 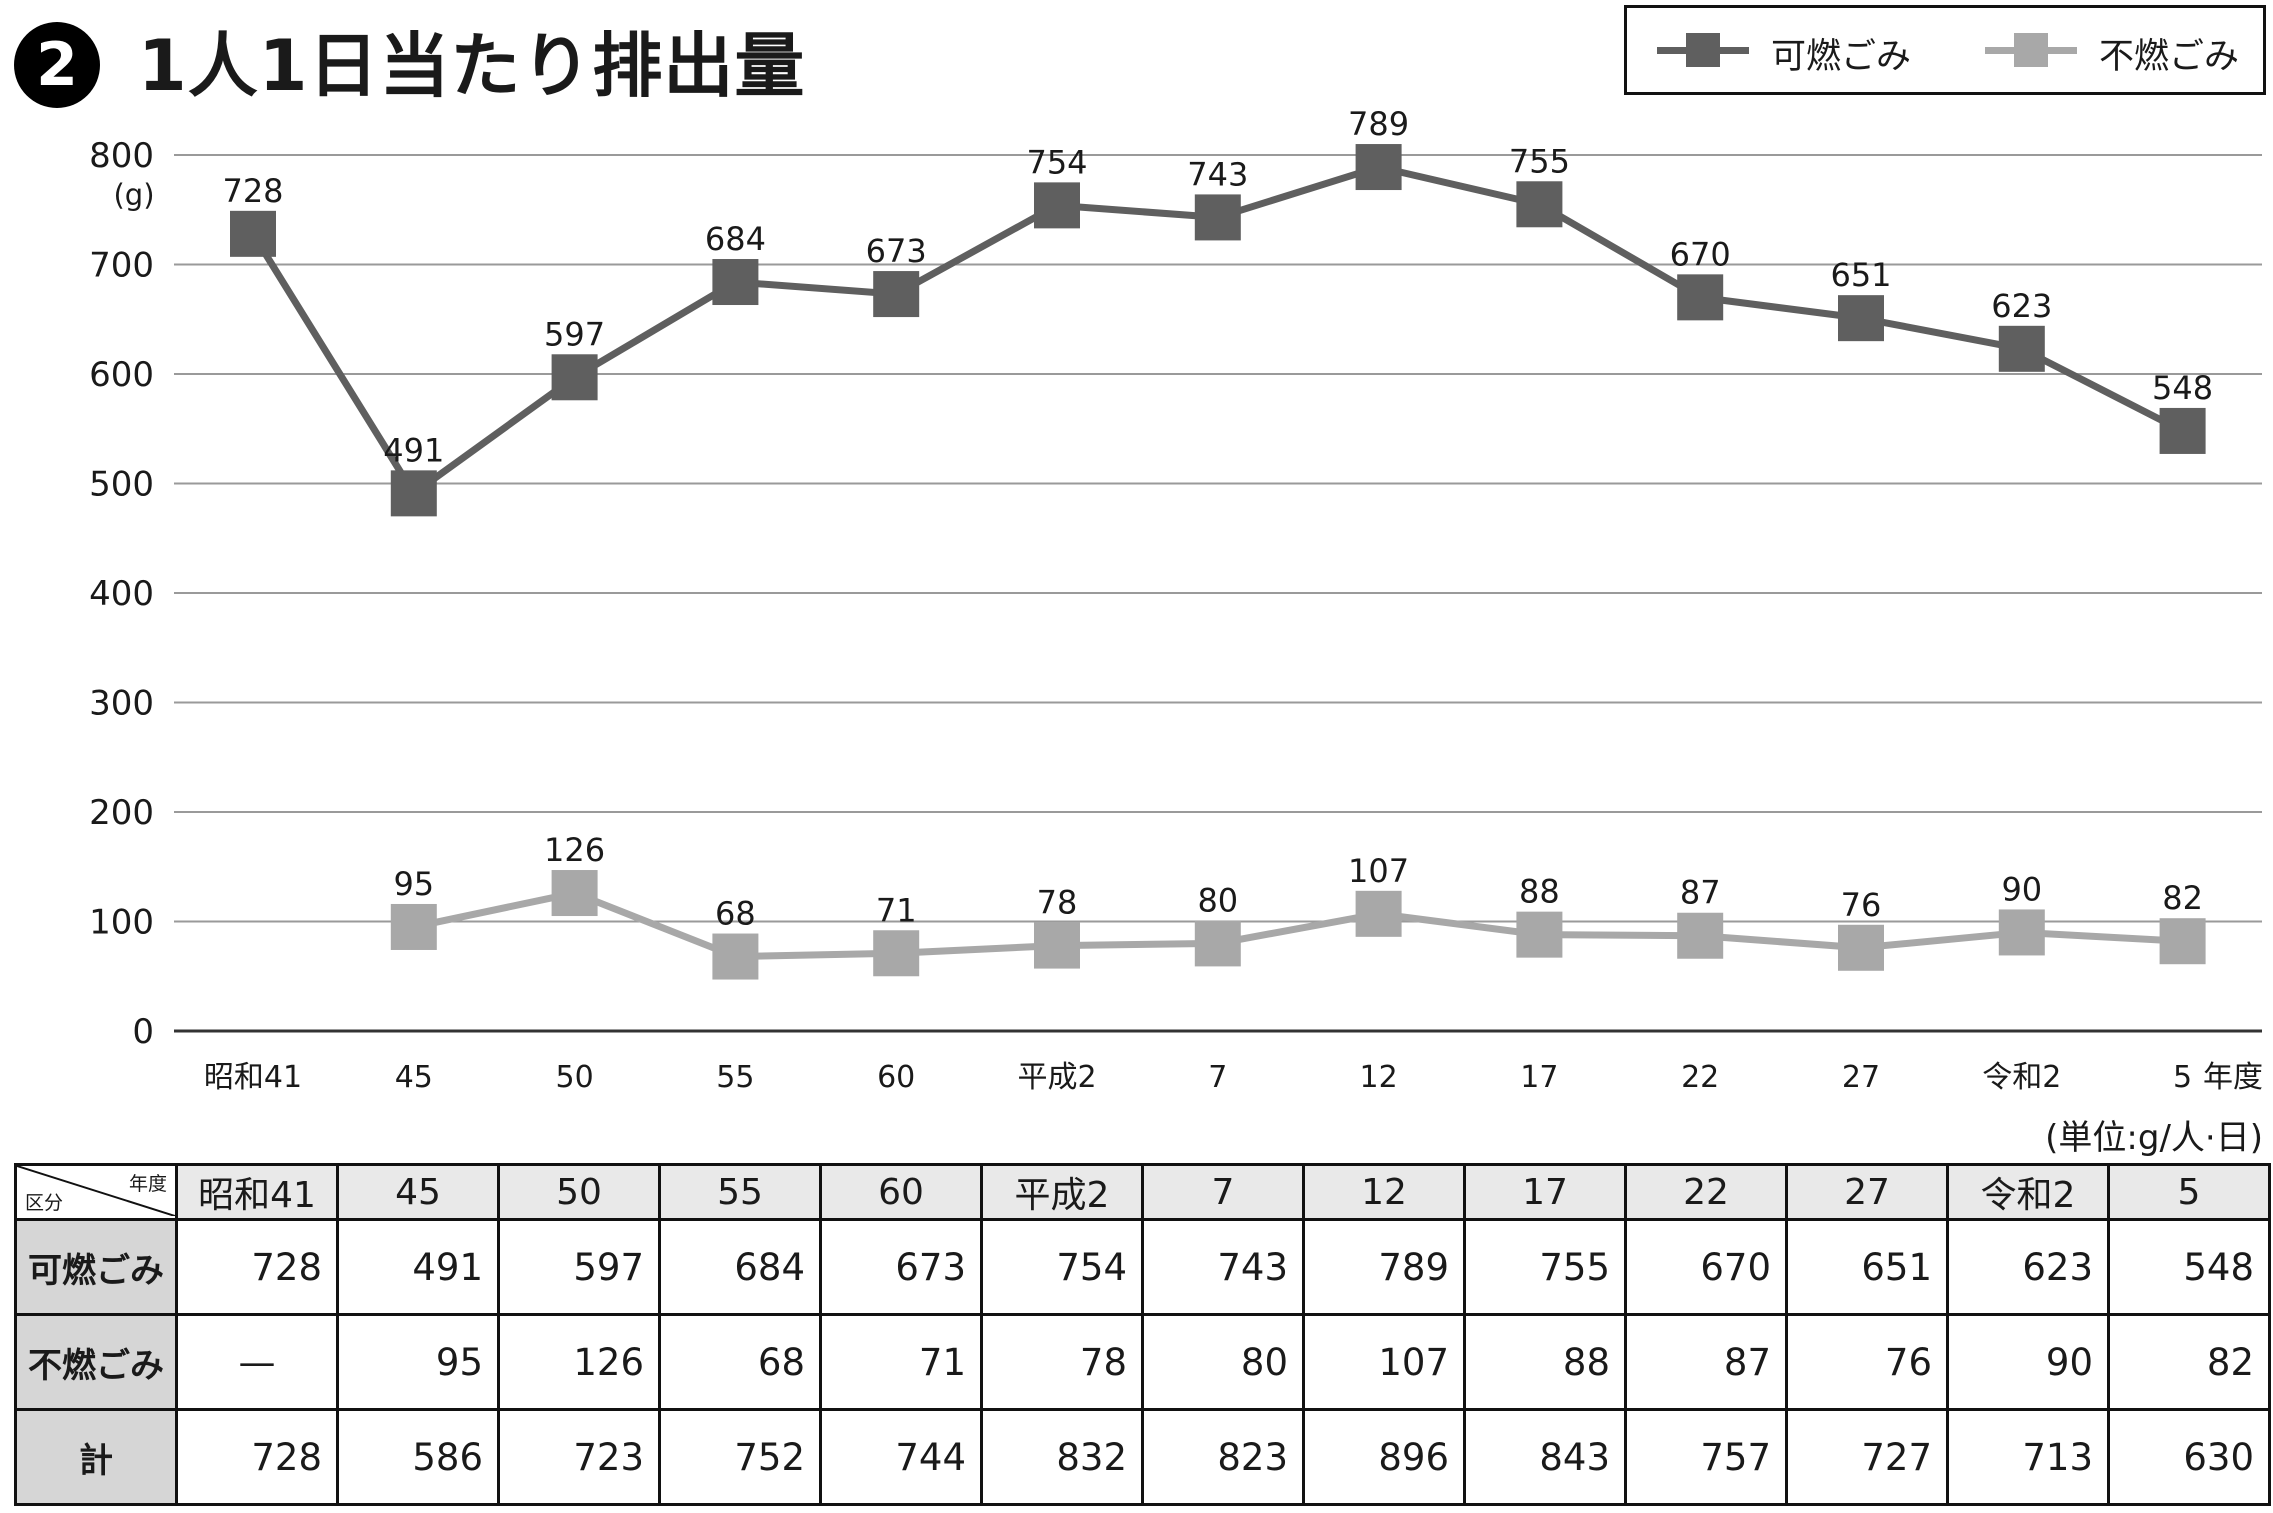 I want to click on data-label-noncombustible: 90, so click(x=2021, y=889).